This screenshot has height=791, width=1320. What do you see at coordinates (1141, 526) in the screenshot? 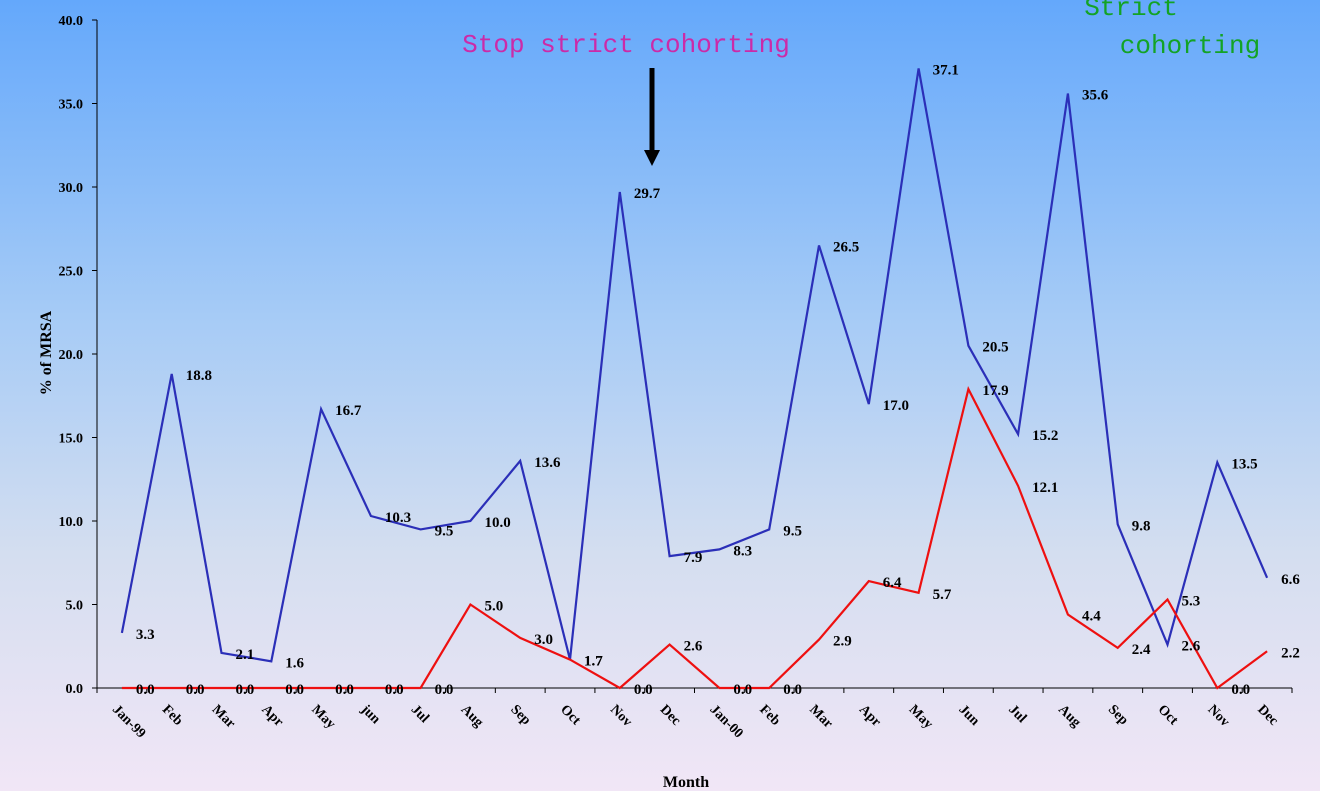
I see `data-label-series-1: 9.8` at bounding box center [1141, 526].